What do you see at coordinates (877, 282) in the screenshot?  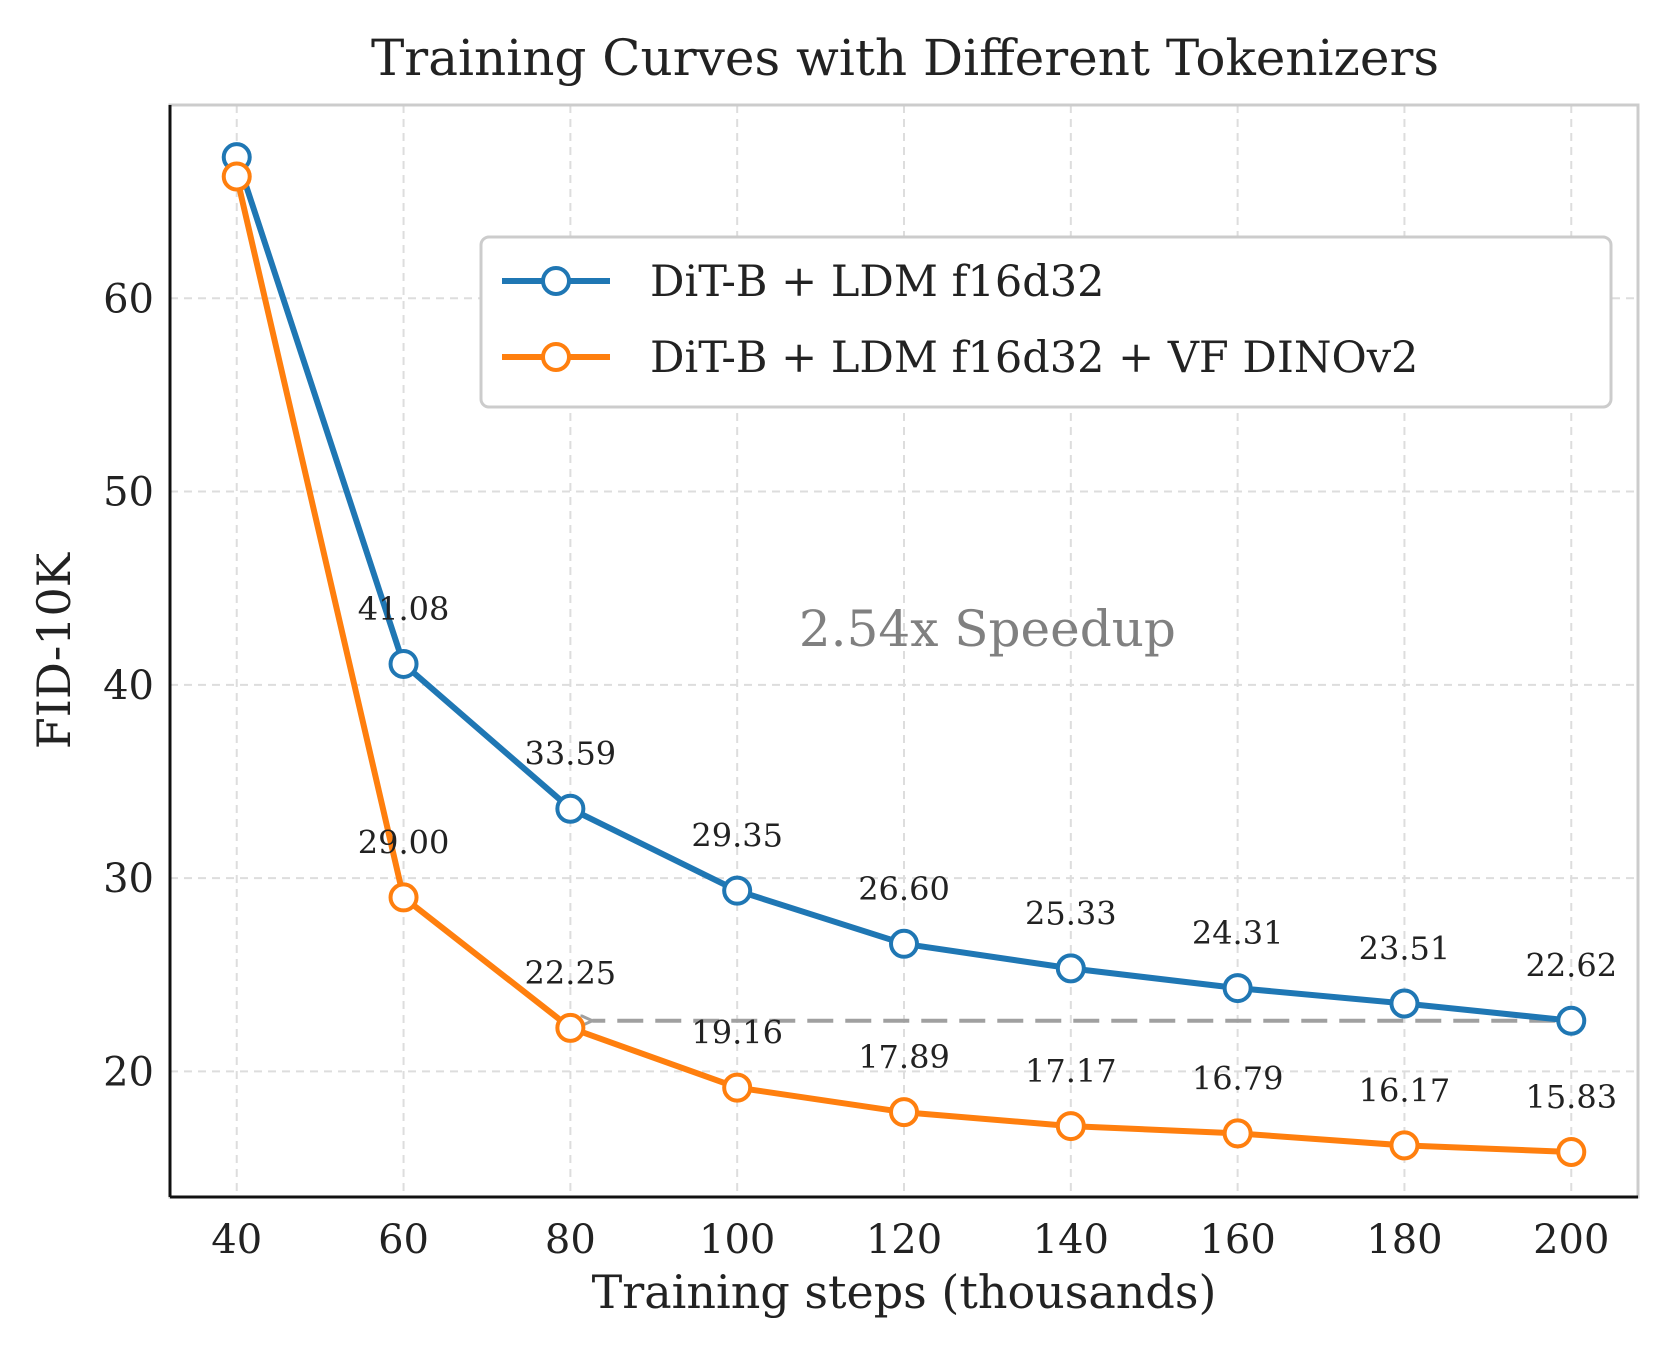 I see `legend-label-0: DiT-B + LDM f16d32` at bounding box center [877, 282].